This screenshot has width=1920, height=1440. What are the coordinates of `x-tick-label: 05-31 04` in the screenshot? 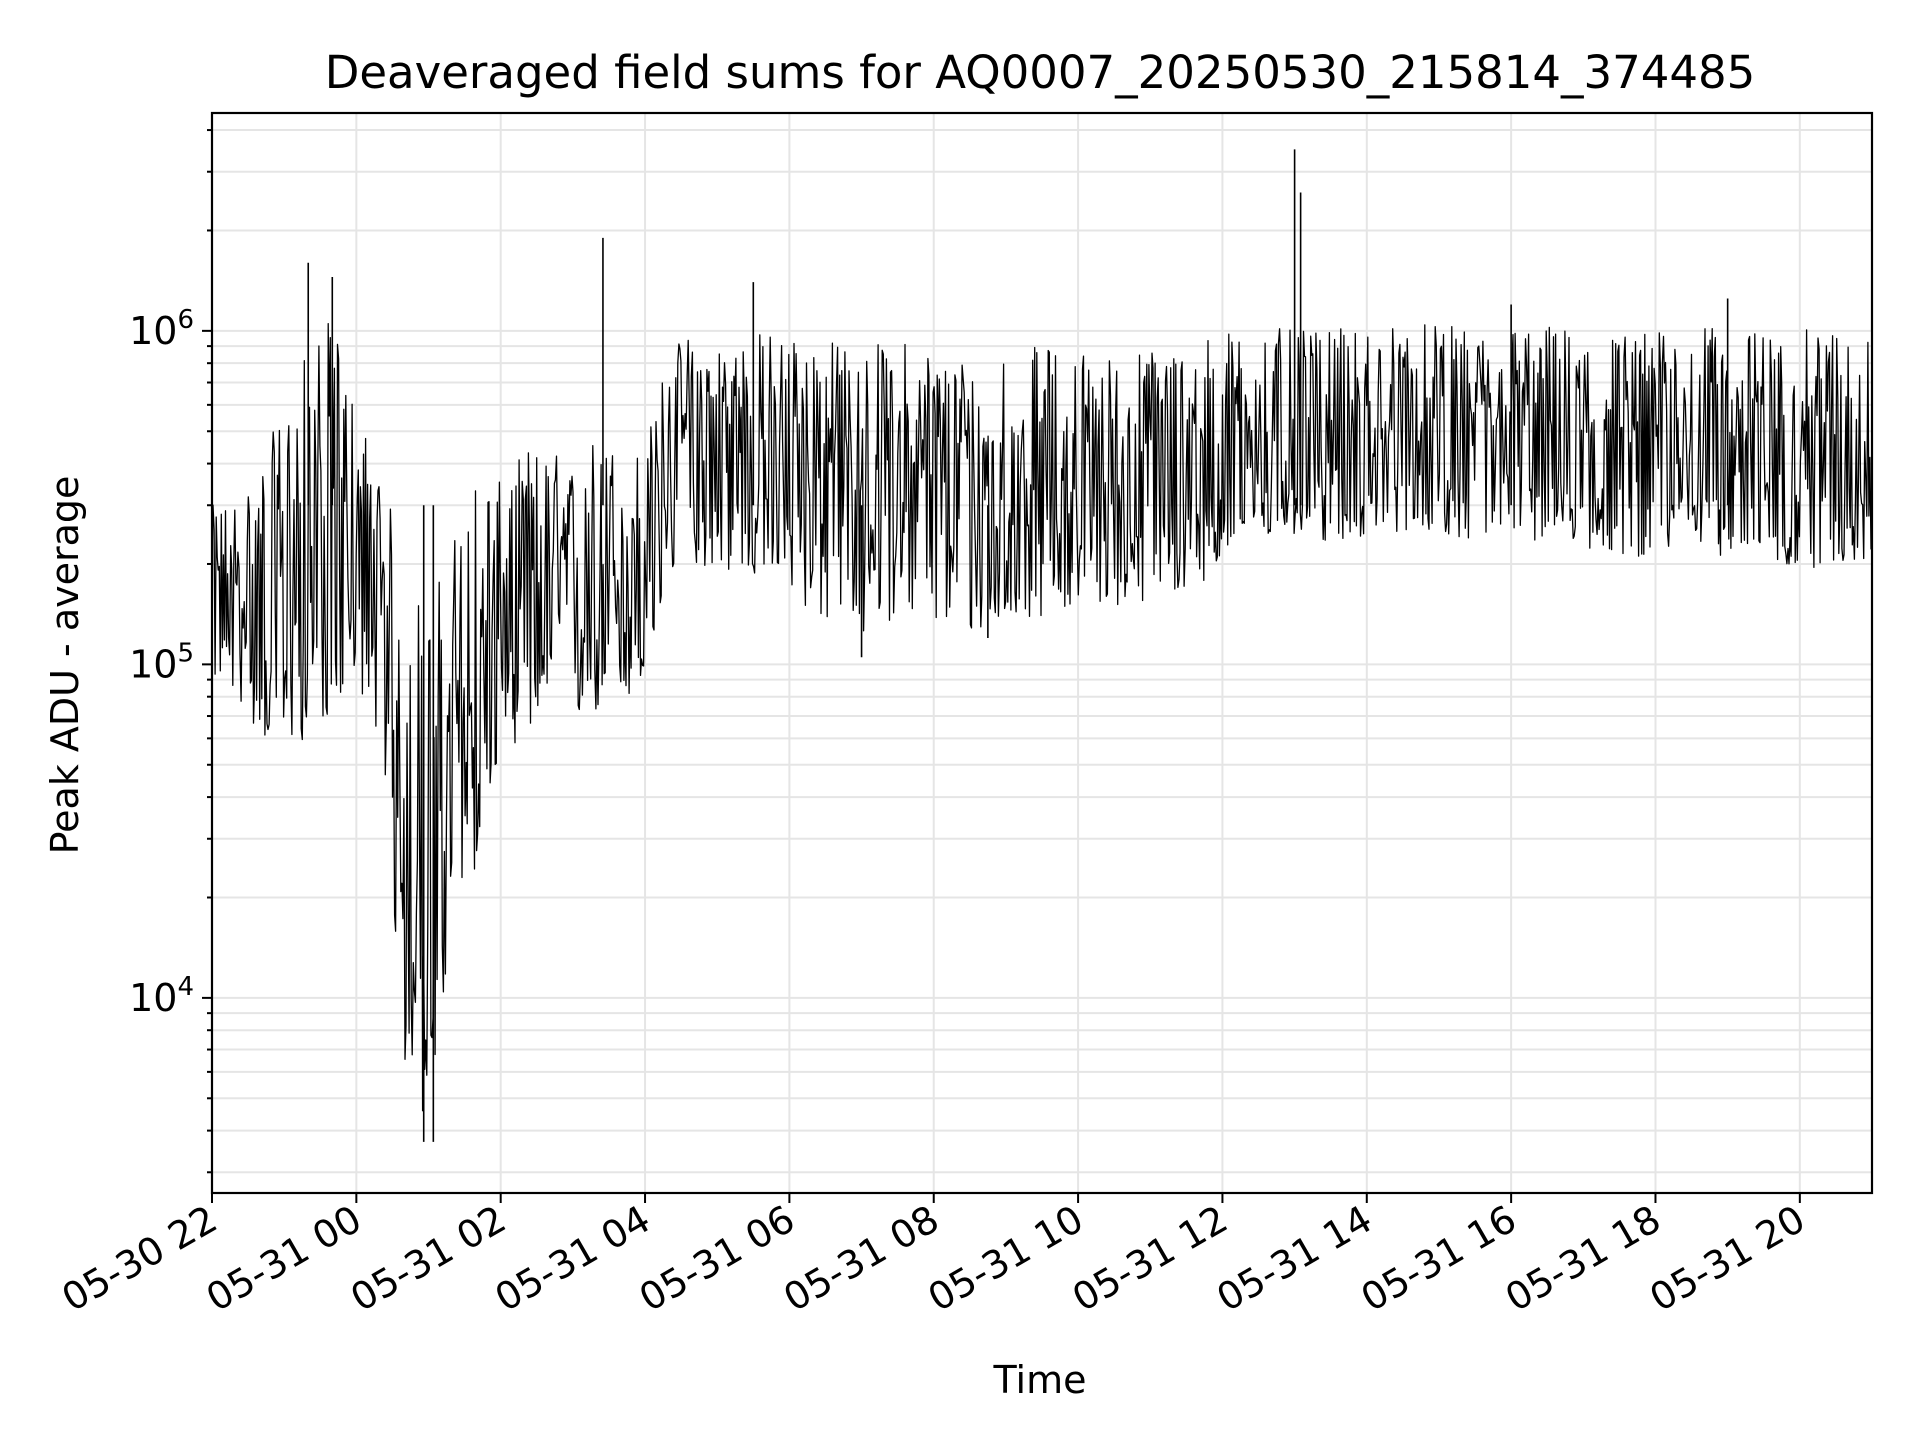 It's located at (573, 1259).